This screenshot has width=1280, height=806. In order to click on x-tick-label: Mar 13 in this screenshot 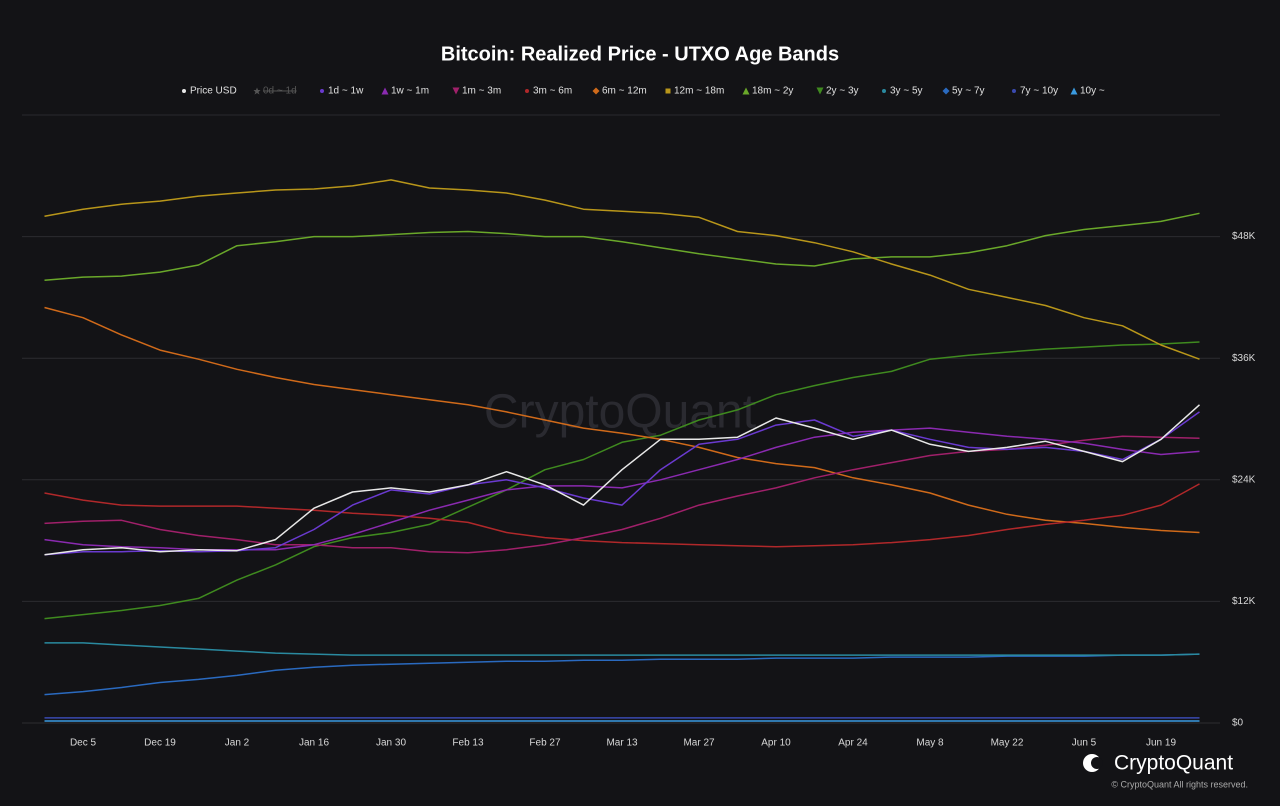, I will do `click(622, 743)`.